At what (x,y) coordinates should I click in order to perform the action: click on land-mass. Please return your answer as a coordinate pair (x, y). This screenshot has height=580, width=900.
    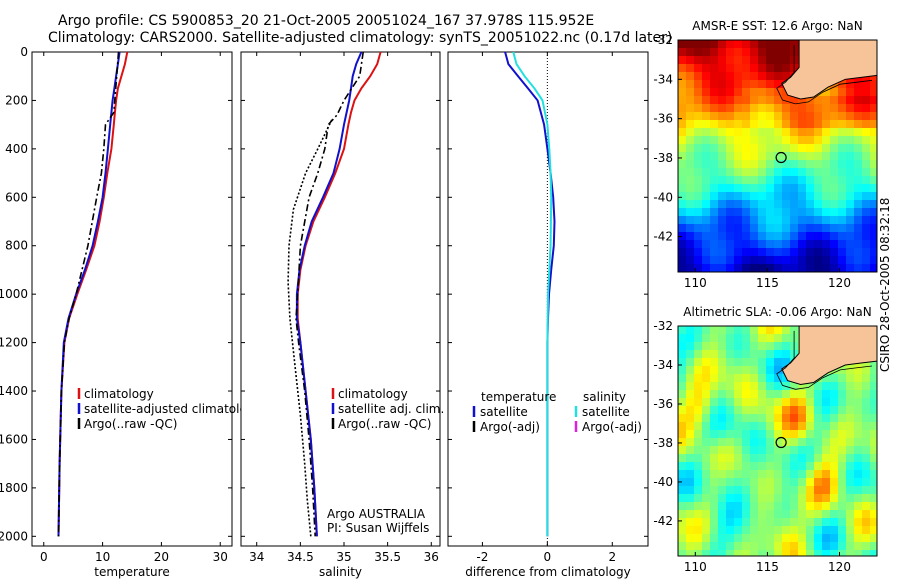
    Looking at the image, I should click on (829, 356).